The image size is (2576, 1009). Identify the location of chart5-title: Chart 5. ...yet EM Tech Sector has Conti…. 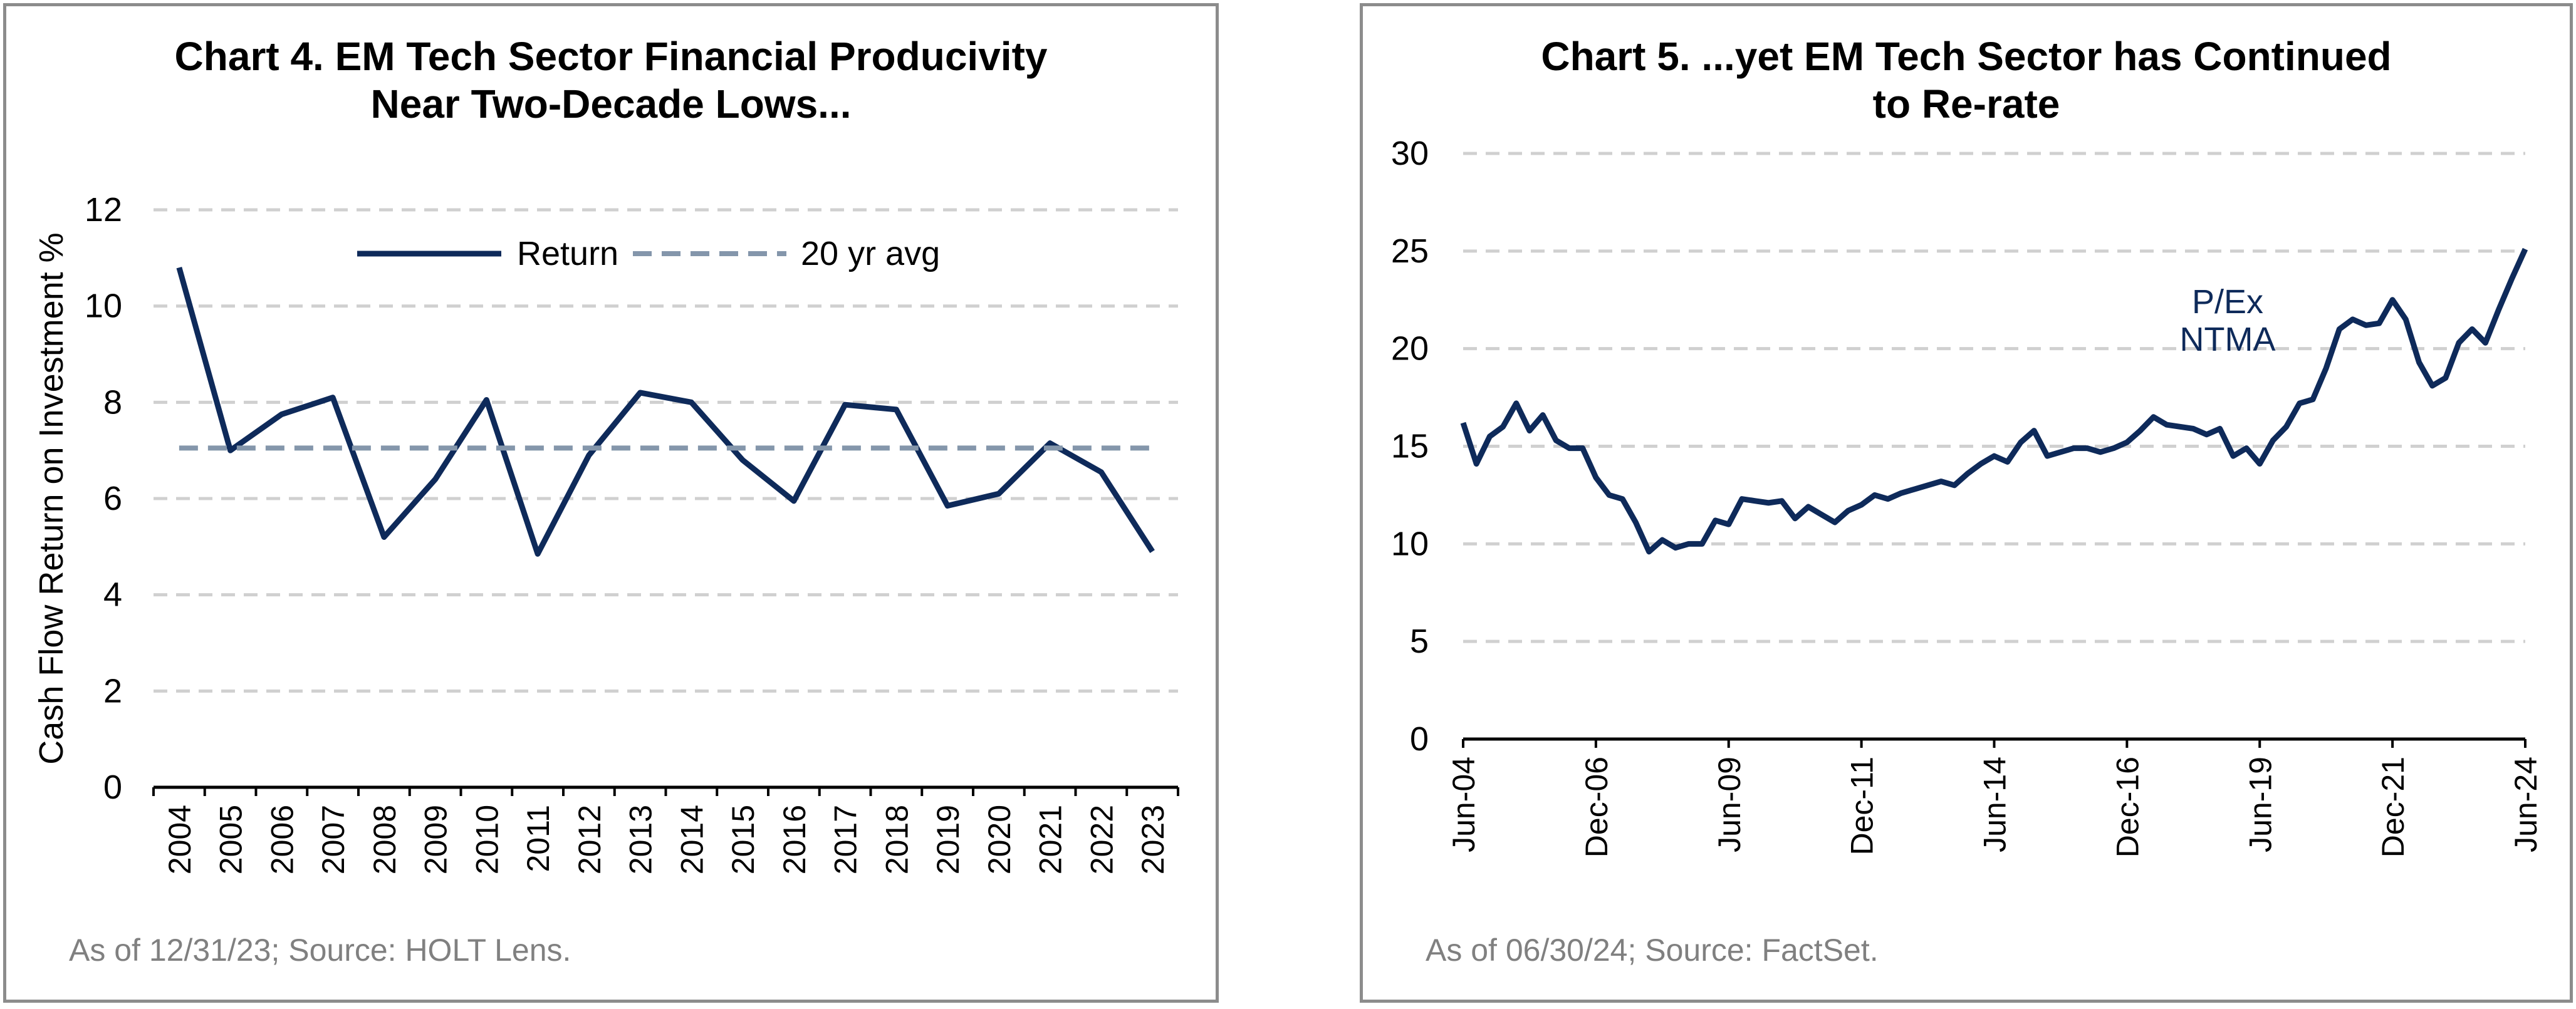
(1966, 80).